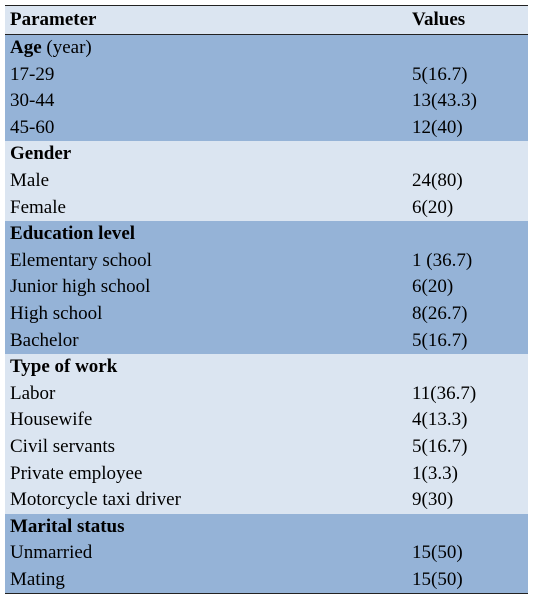 The width and height of the screenshot is (534, 598). Describe the element at coordinates (208, 367) in the screenshot. I see `section-cell: Type of work` at that location.